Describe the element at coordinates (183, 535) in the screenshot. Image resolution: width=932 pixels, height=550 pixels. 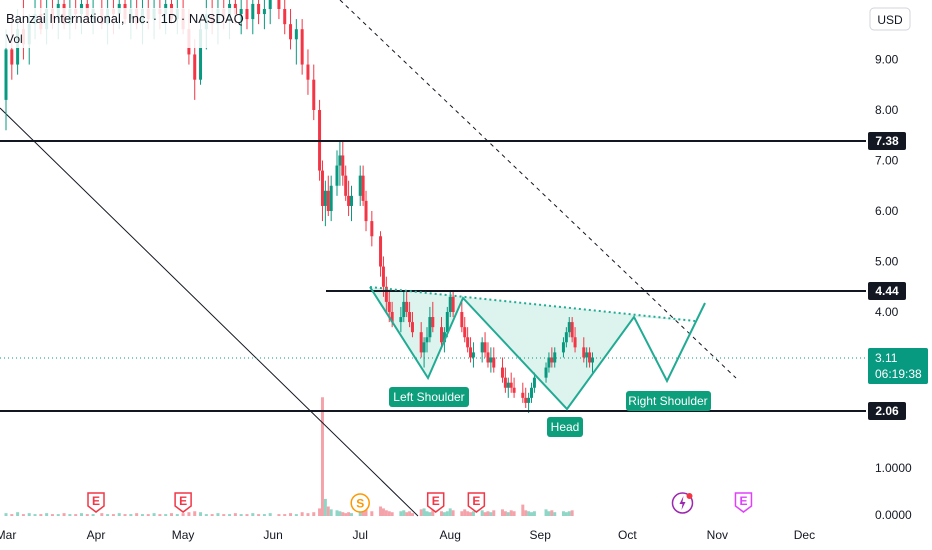
I see `x-tick-label: May` at that location.